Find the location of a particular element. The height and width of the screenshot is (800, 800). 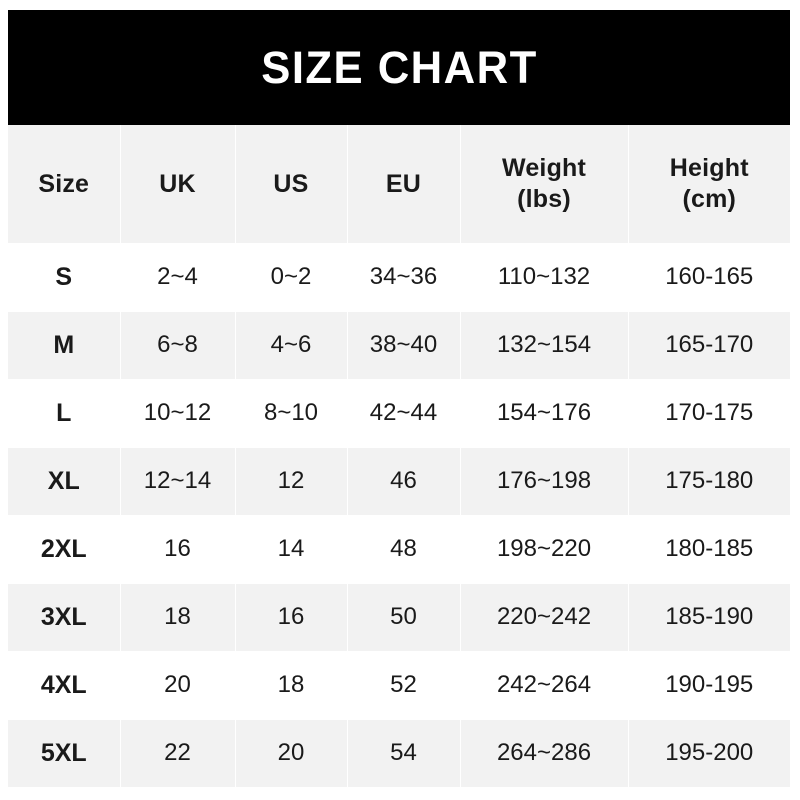

table-row: L 10~12 8~10 42~44 154~176 170-175 is located at coordinates (399, 413).